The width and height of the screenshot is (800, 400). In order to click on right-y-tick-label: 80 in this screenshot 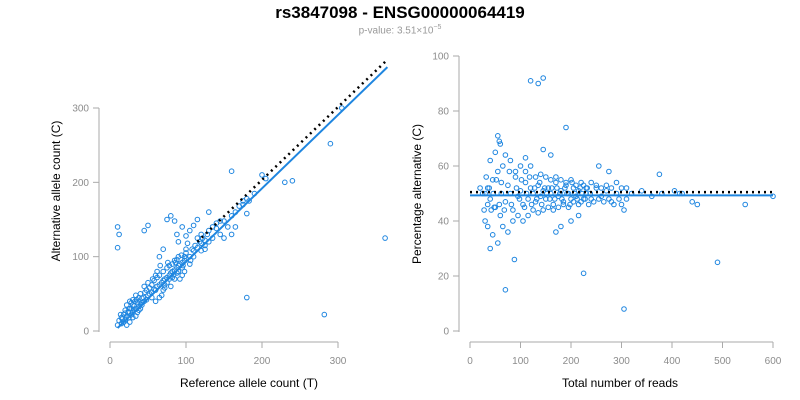, I will do `click(444, 112)`.